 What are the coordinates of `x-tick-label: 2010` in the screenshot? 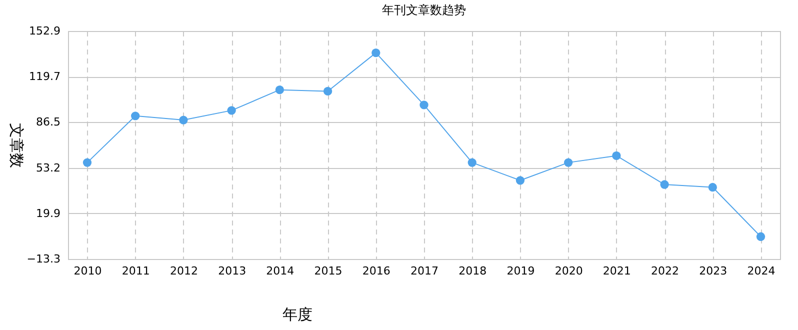 It's located at (88, 271).